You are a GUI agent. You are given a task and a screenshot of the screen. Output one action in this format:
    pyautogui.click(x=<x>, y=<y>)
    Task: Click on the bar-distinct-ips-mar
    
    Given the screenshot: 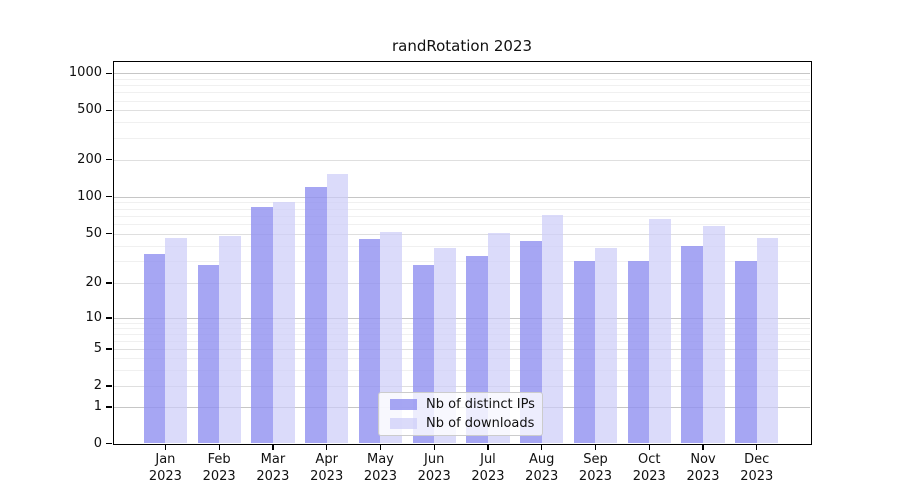 What is the action you would take?
    pyautogui.click(x=262, y=325)
    